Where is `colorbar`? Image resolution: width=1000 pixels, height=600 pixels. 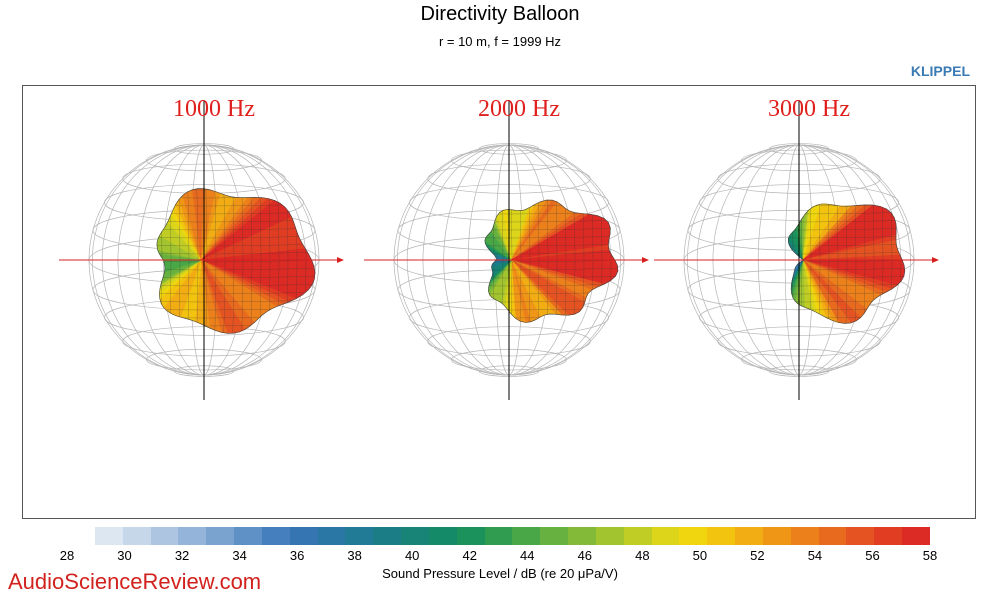 colorbar is located at coordinates (512, 536).